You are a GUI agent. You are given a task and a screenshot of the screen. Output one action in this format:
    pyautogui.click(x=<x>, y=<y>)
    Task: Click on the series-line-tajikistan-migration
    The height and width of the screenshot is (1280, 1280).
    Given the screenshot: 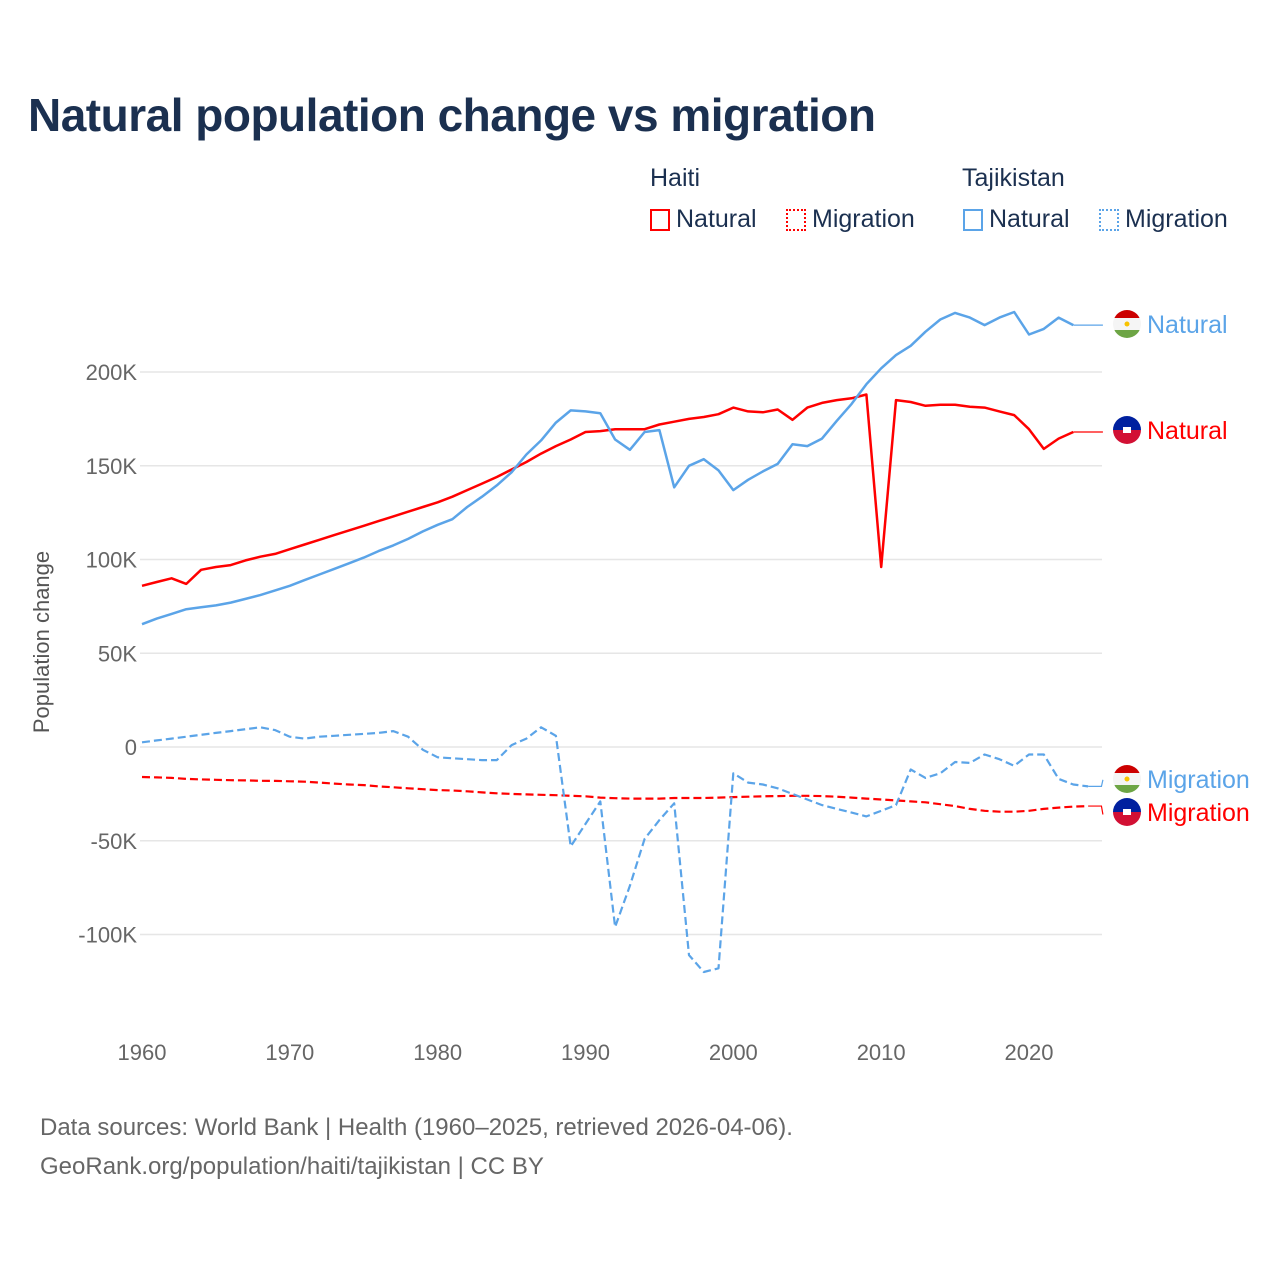 What is the action you would take?
    pyautogui.click(x=615, y=850)
    